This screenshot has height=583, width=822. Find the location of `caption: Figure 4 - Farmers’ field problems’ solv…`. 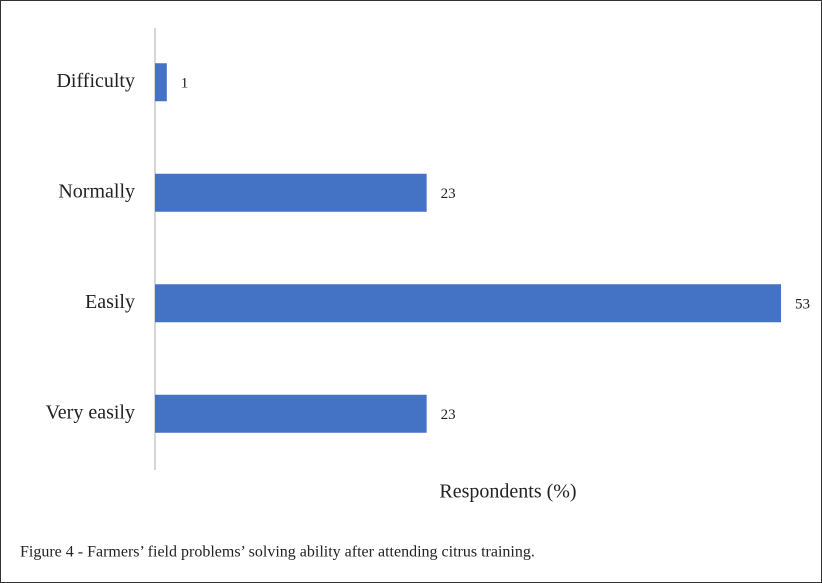

caption: Figure 4 - Farmers’ field problems’ solv… is located at coordinates (277, 552).